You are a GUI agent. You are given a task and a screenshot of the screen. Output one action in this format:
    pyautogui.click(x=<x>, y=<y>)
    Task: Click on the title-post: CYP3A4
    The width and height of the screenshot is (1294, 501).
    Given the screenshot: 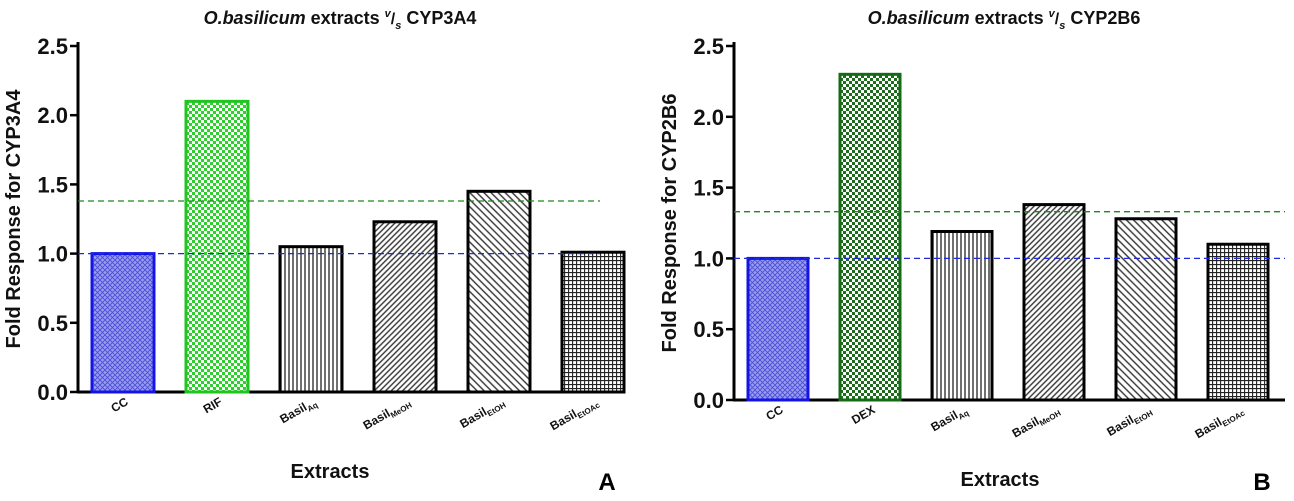 What is the action you would take?
    pyautogui.click(x=438, y=18)
    